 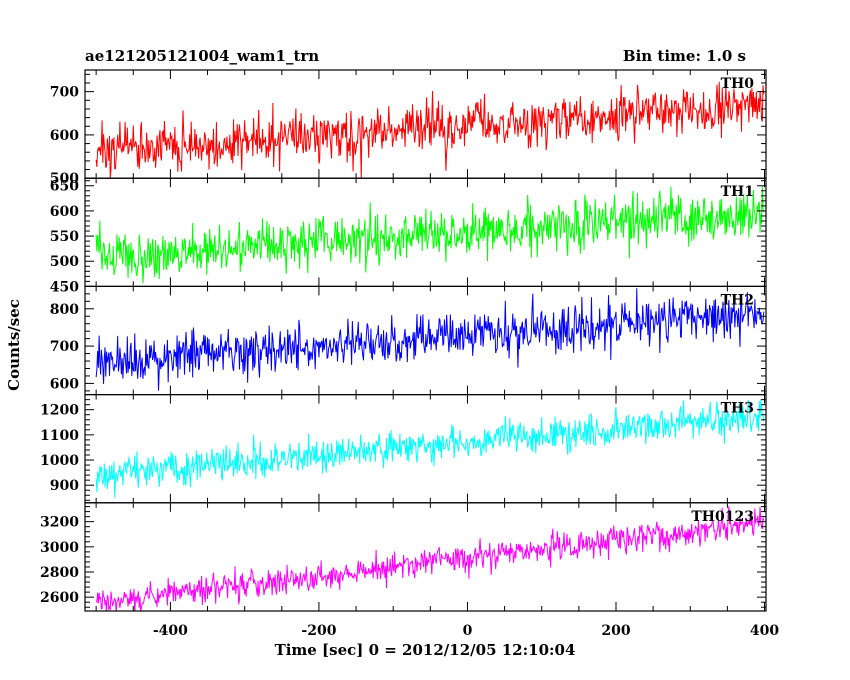 What do you see at coordinates (425, 650) in the screenshot?
I see `x-axis-title: Time [sec] 0 = 2012/12/05 12:10:04` at bounding box center [425, 650].